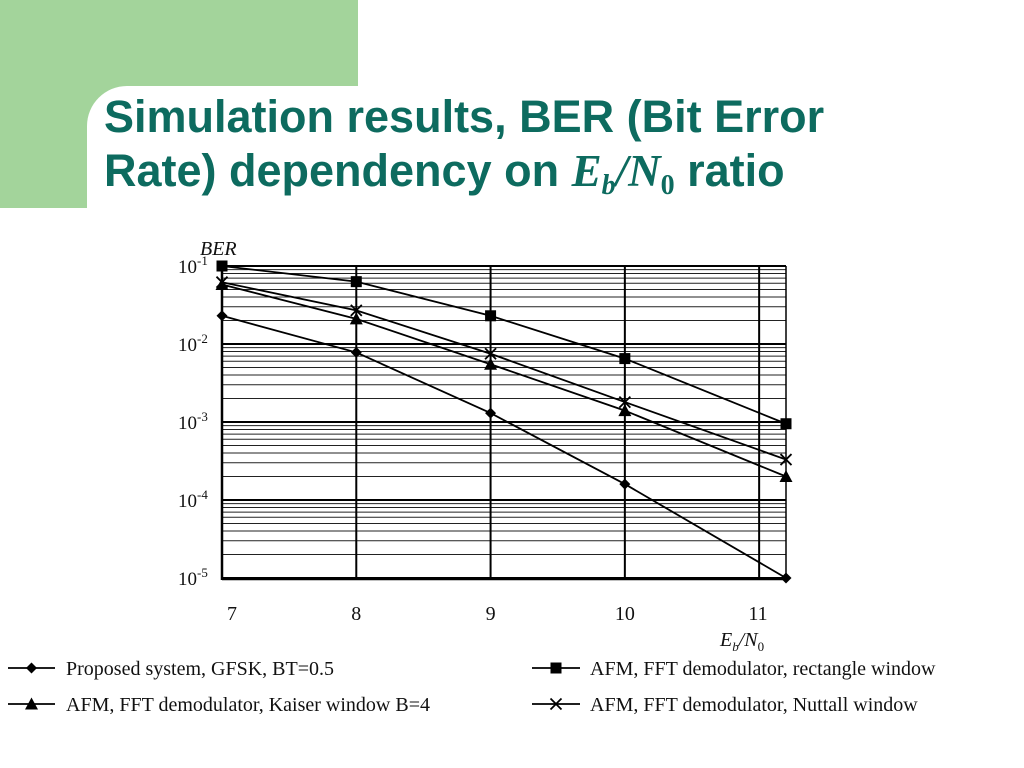 The image size is (1024, 768). Describe the element at coordinates (218, 249) in the screenshot. I see `y-axis-label: BER` at that location.